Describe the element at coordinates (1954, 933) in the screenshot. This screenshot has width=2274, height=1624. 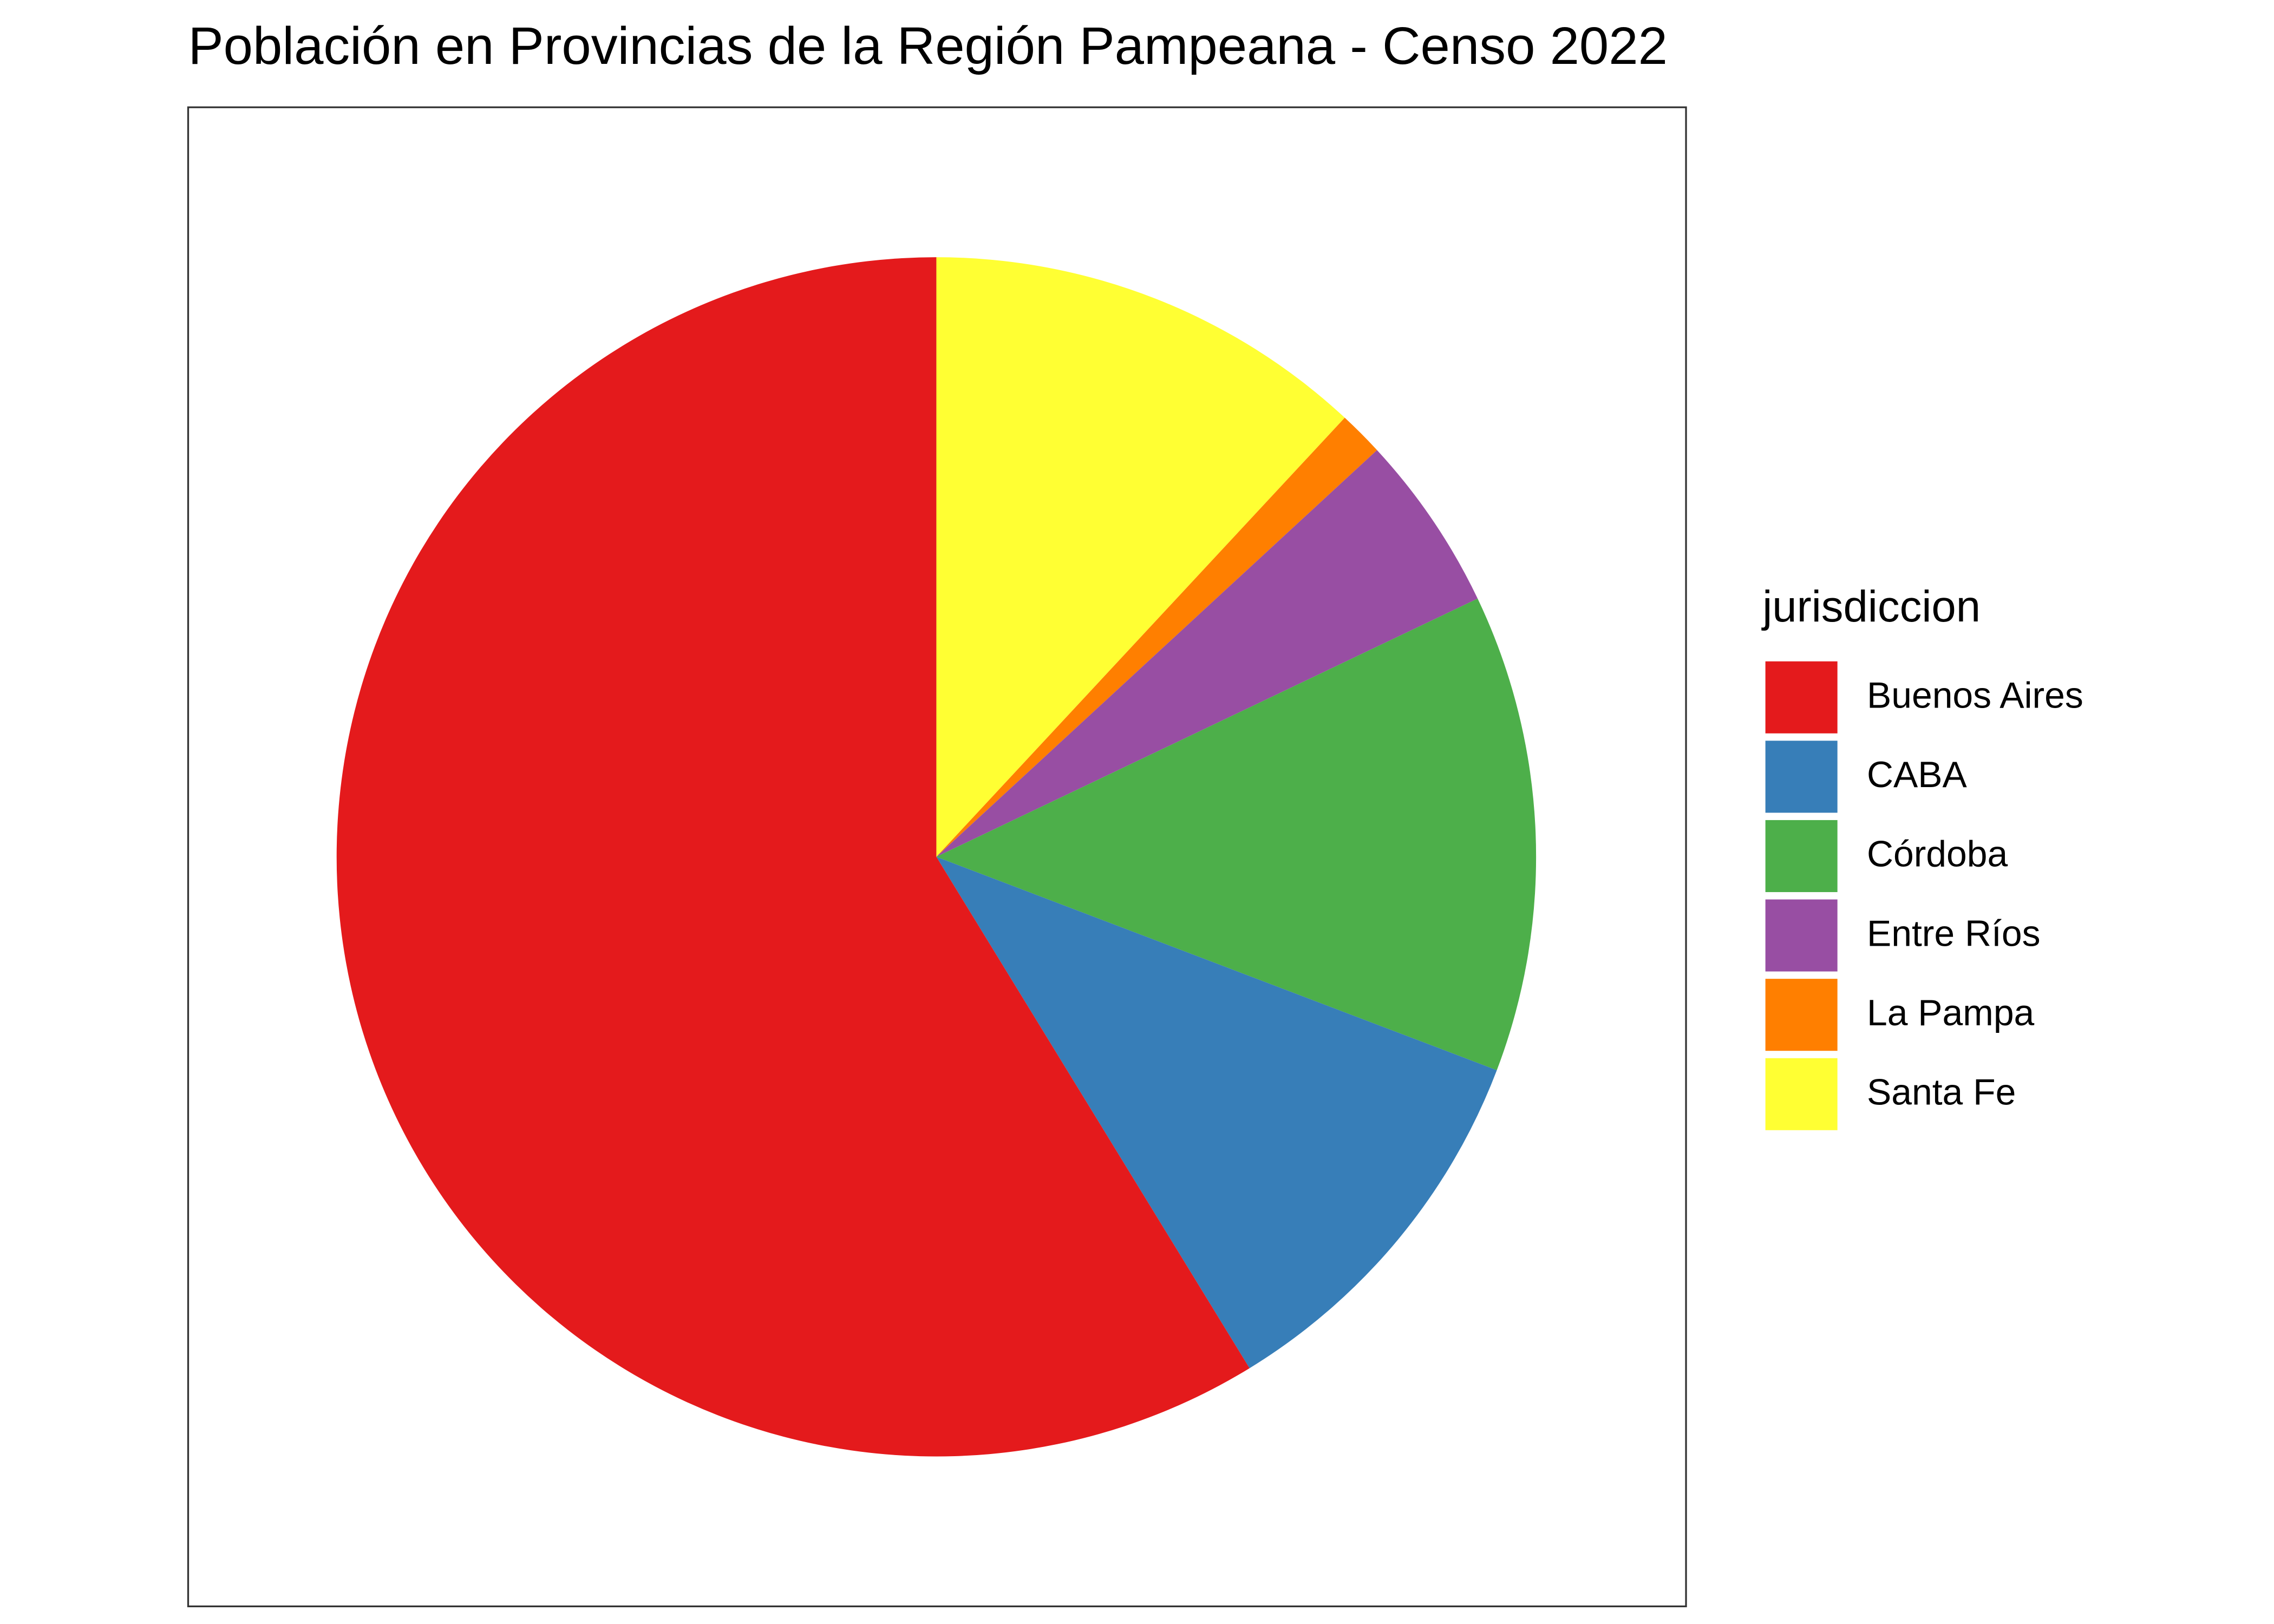
I see `legend-label: Entre Ríos` at that location.